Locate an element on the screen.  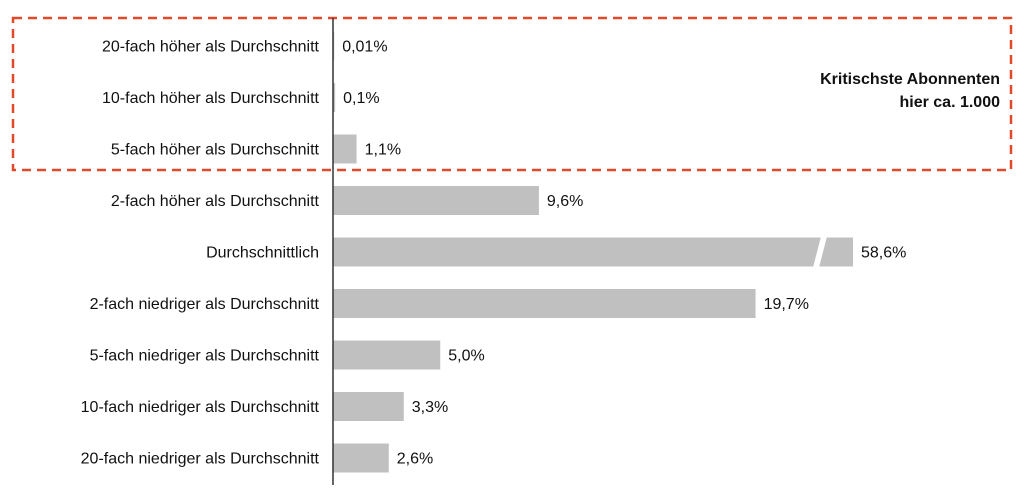
highlight-annotation-line-1: Kritischste Abonnenten is located at coordinates (910, 79).